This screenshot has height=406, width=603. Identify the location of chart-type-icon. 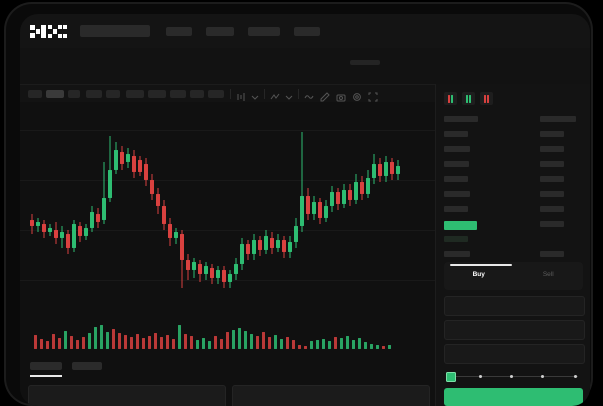
(241, 95).